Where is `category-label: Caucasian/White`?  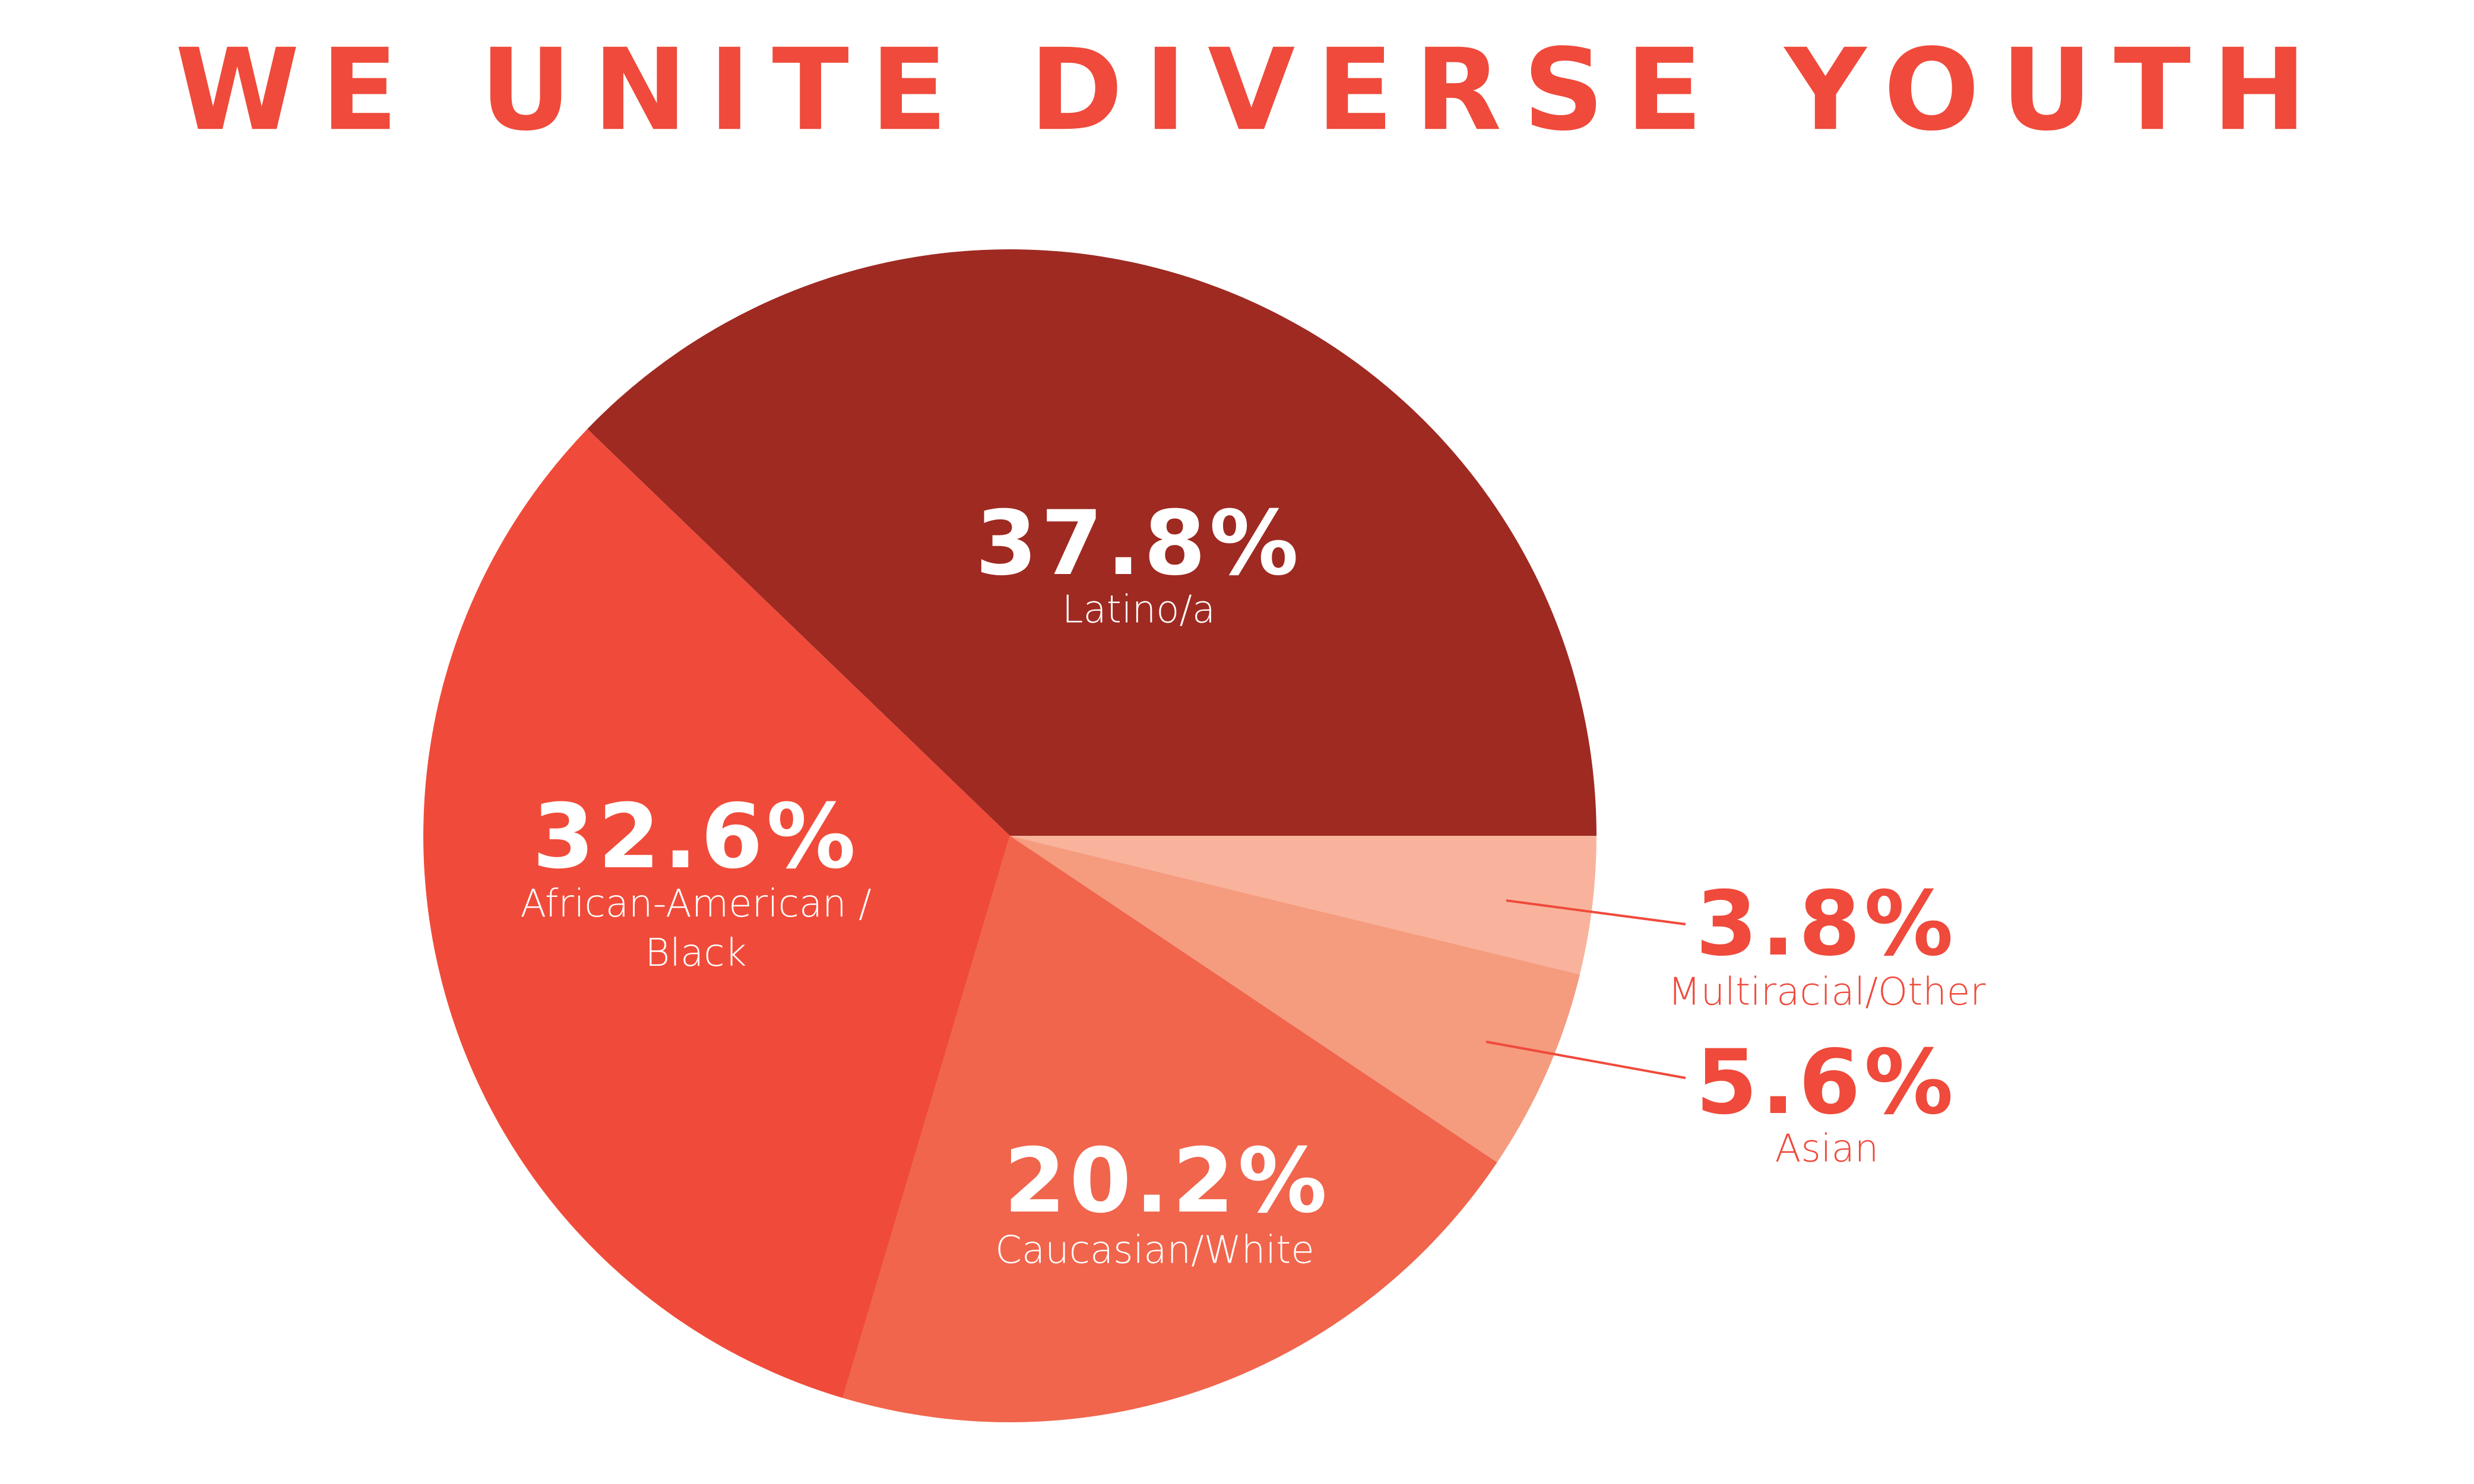
category-label: Caucasian/White is located at coordinates (1154, 1250).